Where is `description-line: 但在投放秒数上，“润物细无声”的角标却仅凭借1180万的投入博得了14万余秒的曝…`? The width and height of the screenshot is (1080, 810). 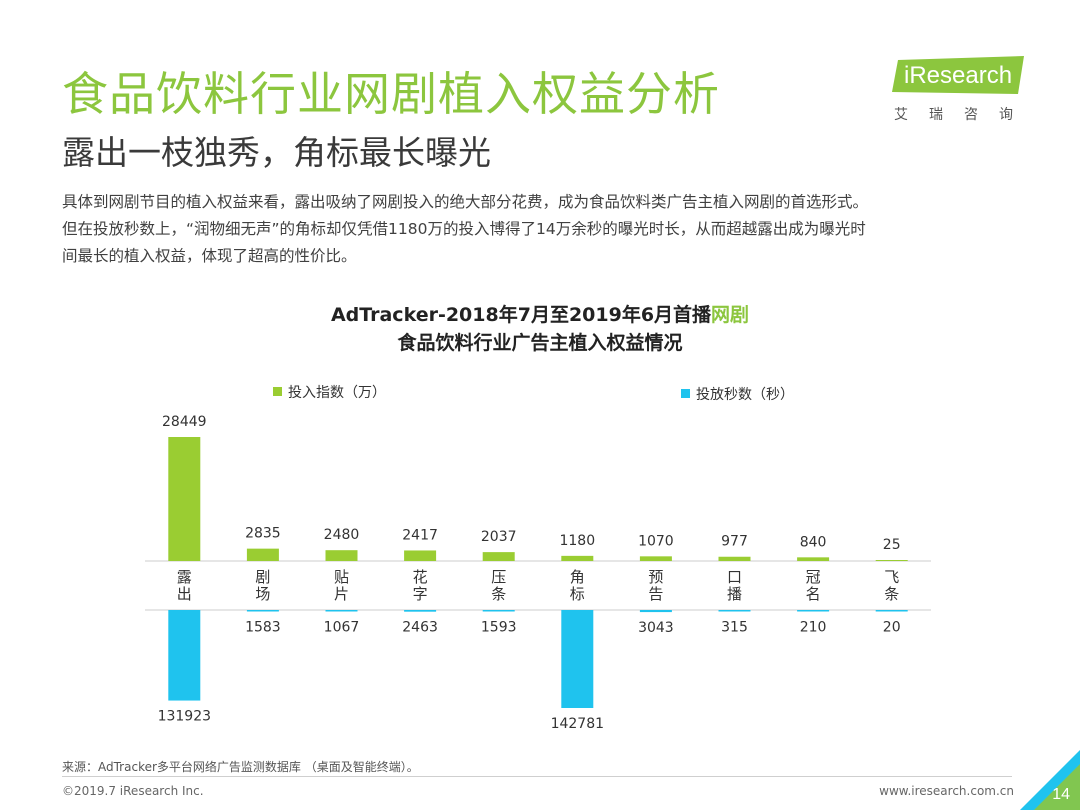
description-line: 但在投放秒数上，“润物细无声”的角标却仅凭借1180万的投入博得了14万余秒的曝… is located at coordinates (464, 229).